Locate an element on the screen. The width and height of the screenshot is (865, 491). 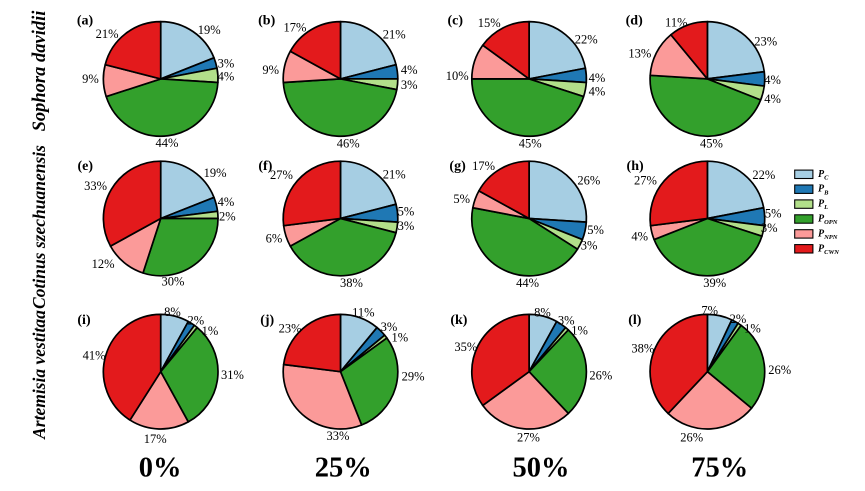
svg-text: 30% is located at coordinates (172, 281).